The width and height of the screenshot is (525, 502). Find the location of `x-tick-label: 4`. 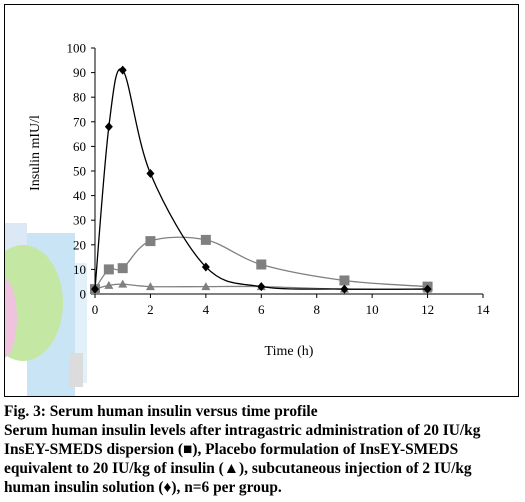

x-tick-label: 4 is located at coordinates (206, 309).